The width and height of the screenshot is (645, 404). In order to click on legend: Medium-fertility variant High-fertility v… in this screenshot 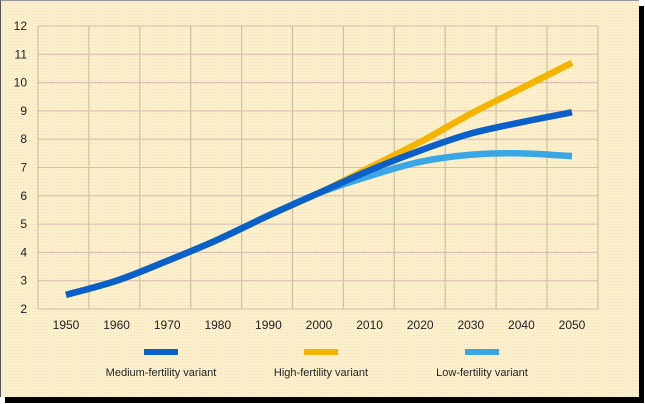, I will do `click(317, 364)`.